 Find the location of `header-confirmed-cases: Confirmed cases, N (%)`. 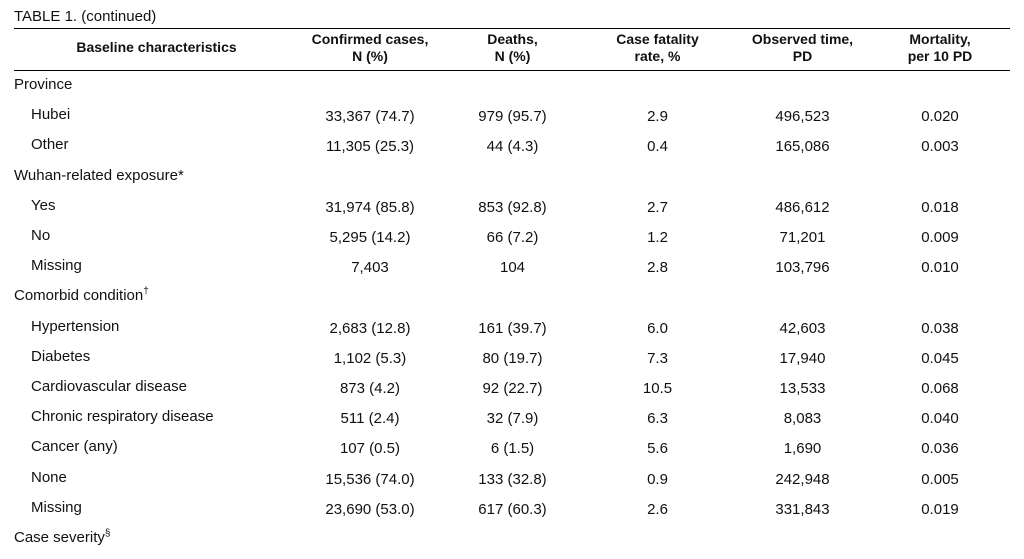

header-confirmed-cases: Confirmed cases, N (%) is located at coordinates (370, 50).